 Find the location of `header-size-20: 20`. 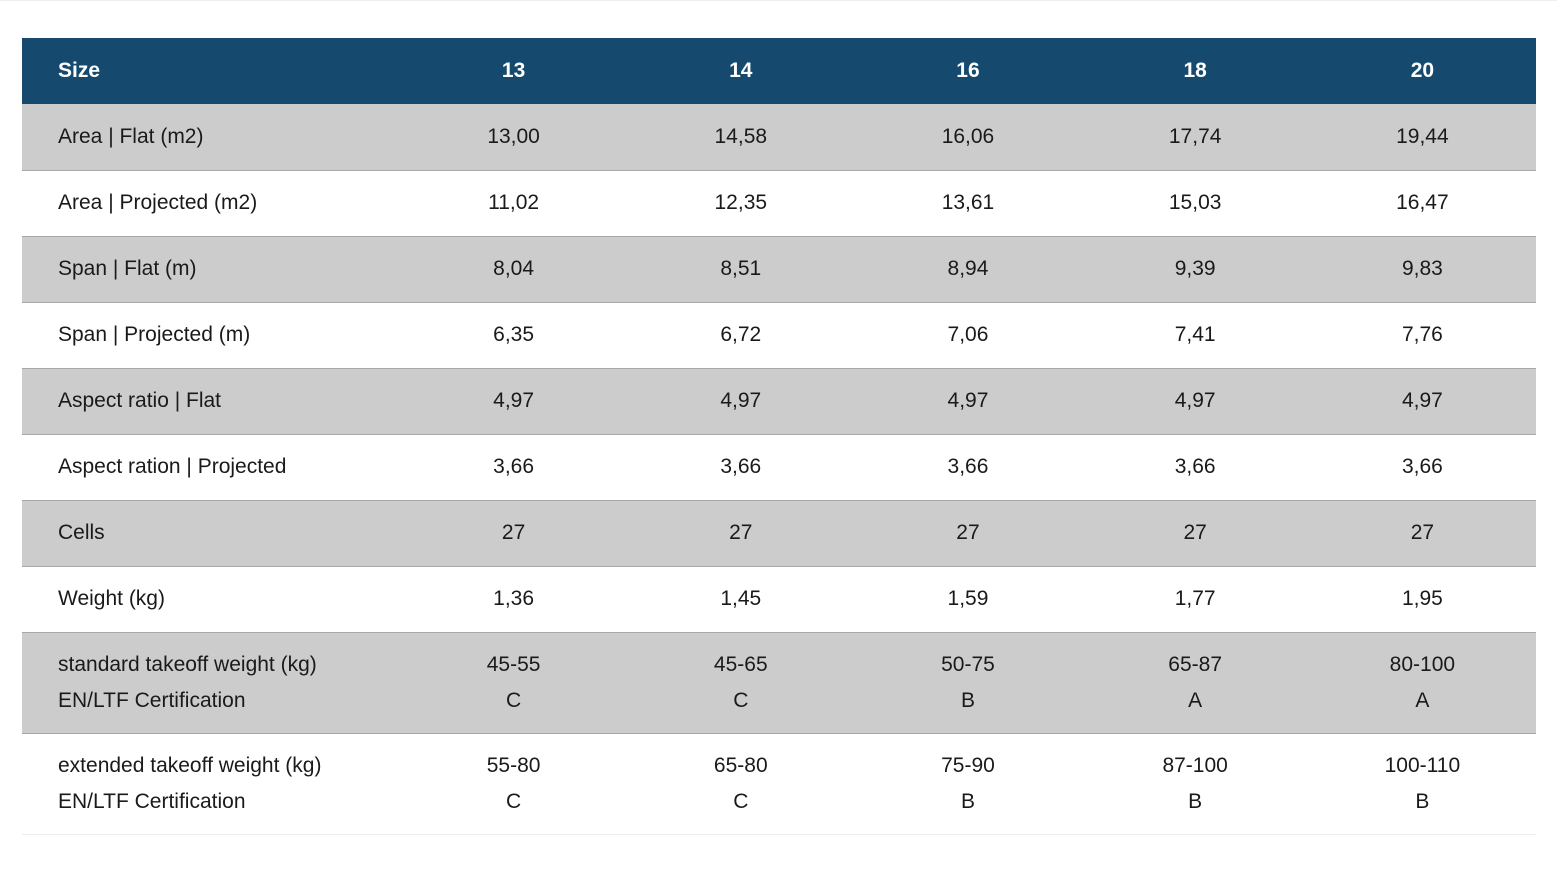

header-size-20: 20 is located at coordinates (1422, 70).